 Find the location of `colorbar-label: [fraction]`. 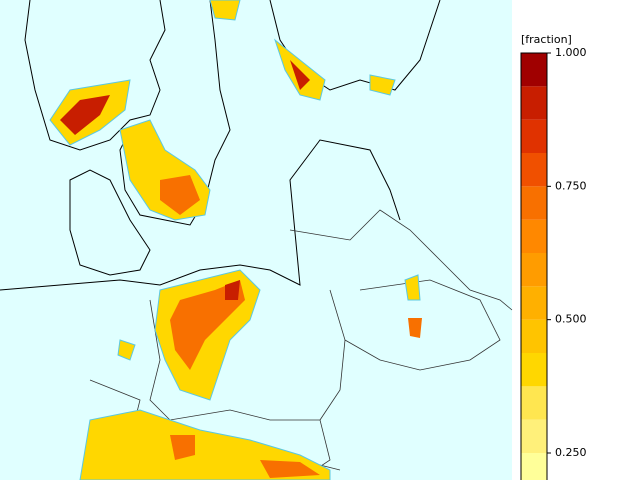

colorbar-label: [fraction] is located at coordinates (546, 39).